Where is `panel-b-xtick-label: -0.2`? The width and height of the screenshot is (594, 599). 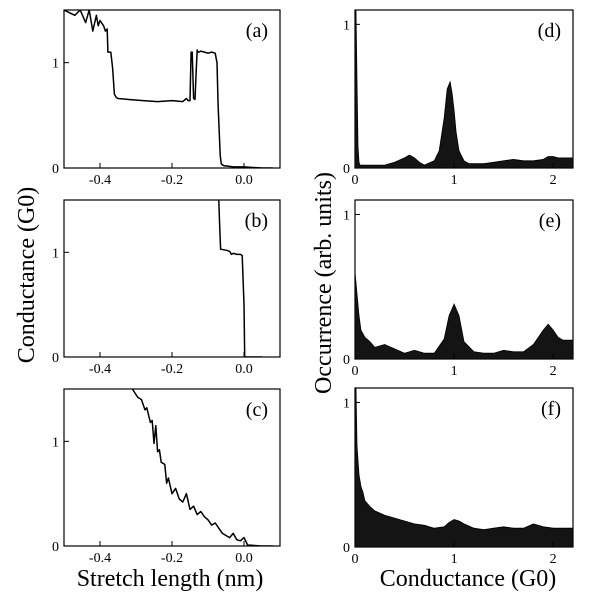 panel-b-xtick-label: -0.2 is located at coordinates (172, 369).